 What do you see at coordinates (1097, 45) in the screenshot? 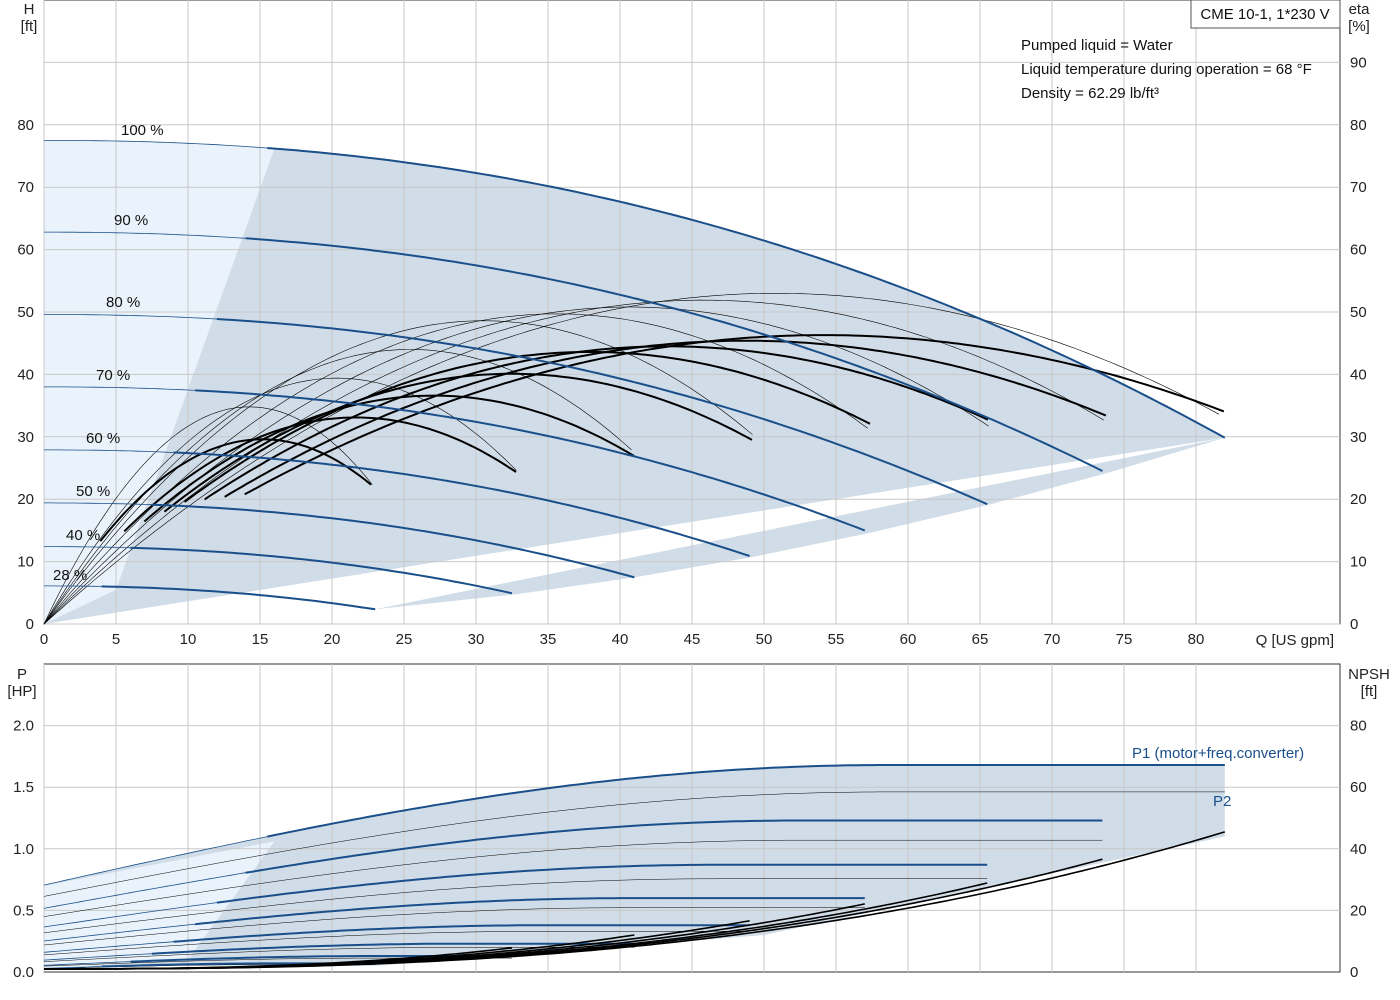
I see `note-liquid: Pumped liquid = Water` at bounding box center [1097, 45].